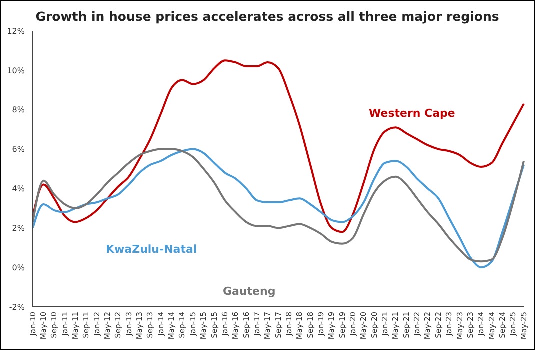  What do you see at coordinates (19, 228) in the screenshot?
I see `y-tick-label: 2%` at bounding box center [19, 228].